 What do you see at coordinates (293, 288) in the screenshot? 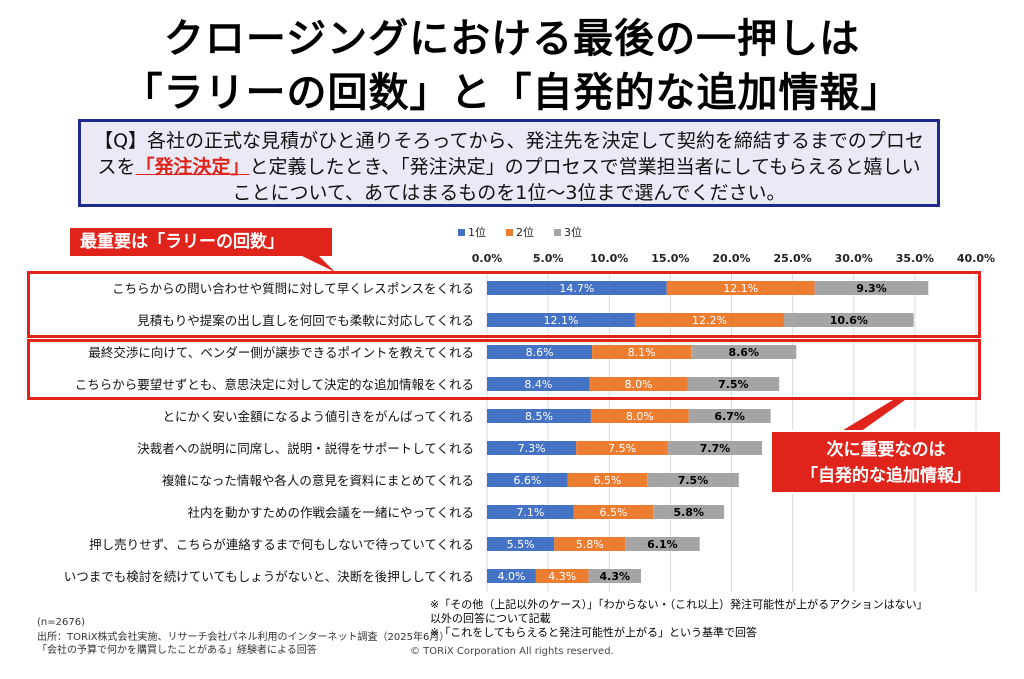
I see `category-label: こちらからの問い合わせや質問に対して早くレスポンスをくれる` at bounding box center [293, 288].